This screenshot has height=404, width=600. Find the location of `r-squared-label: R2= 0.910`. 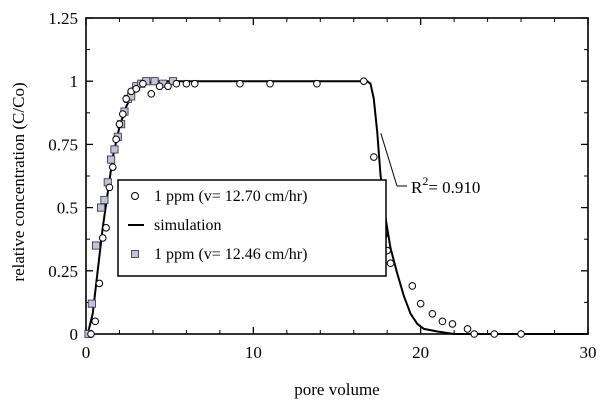

r-squared-label: R2= 0.910 is located at coordinates (445, 185).